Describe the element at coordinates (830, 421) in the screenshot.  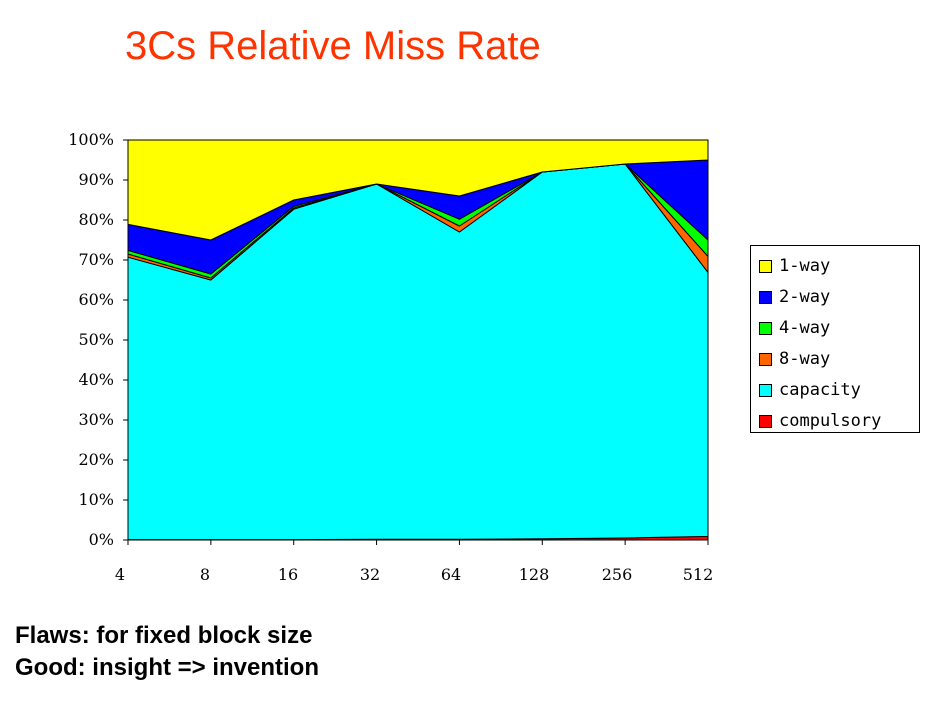
I see `legend-label: compulsory` at that location.